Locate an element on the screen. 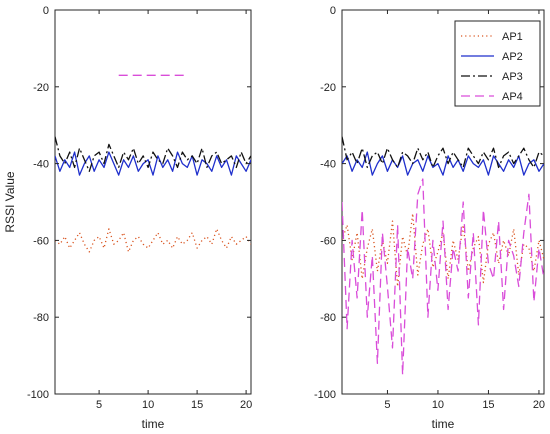 The image size is (550, 434). left-y-tick-label: -20 is located at coordinates (41, 88).